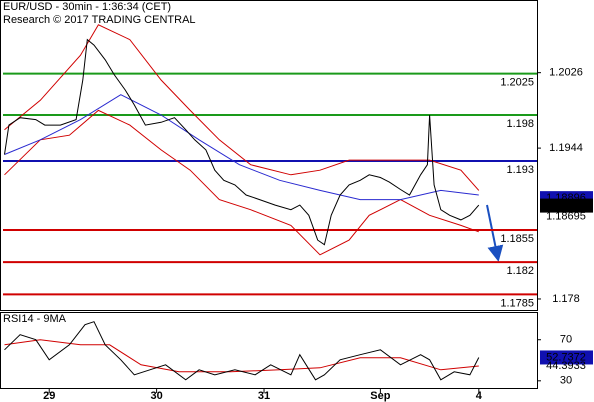 This screenshot has width=594, height=402. Describe the element at coordinates (566, 366) in the screenshot. I see `price-tag: 44.3933` at that location.